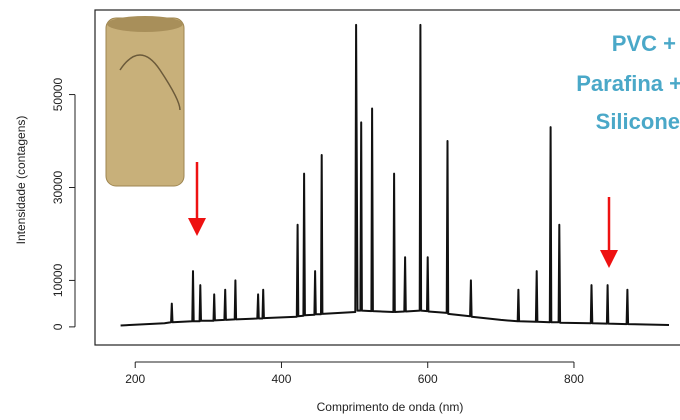 This screenshot has width=680, height=420. Describe the element at coordinates (21, 180) in the screenshot. I see `y-axis-label: Intensidade (contagens)` at that location.